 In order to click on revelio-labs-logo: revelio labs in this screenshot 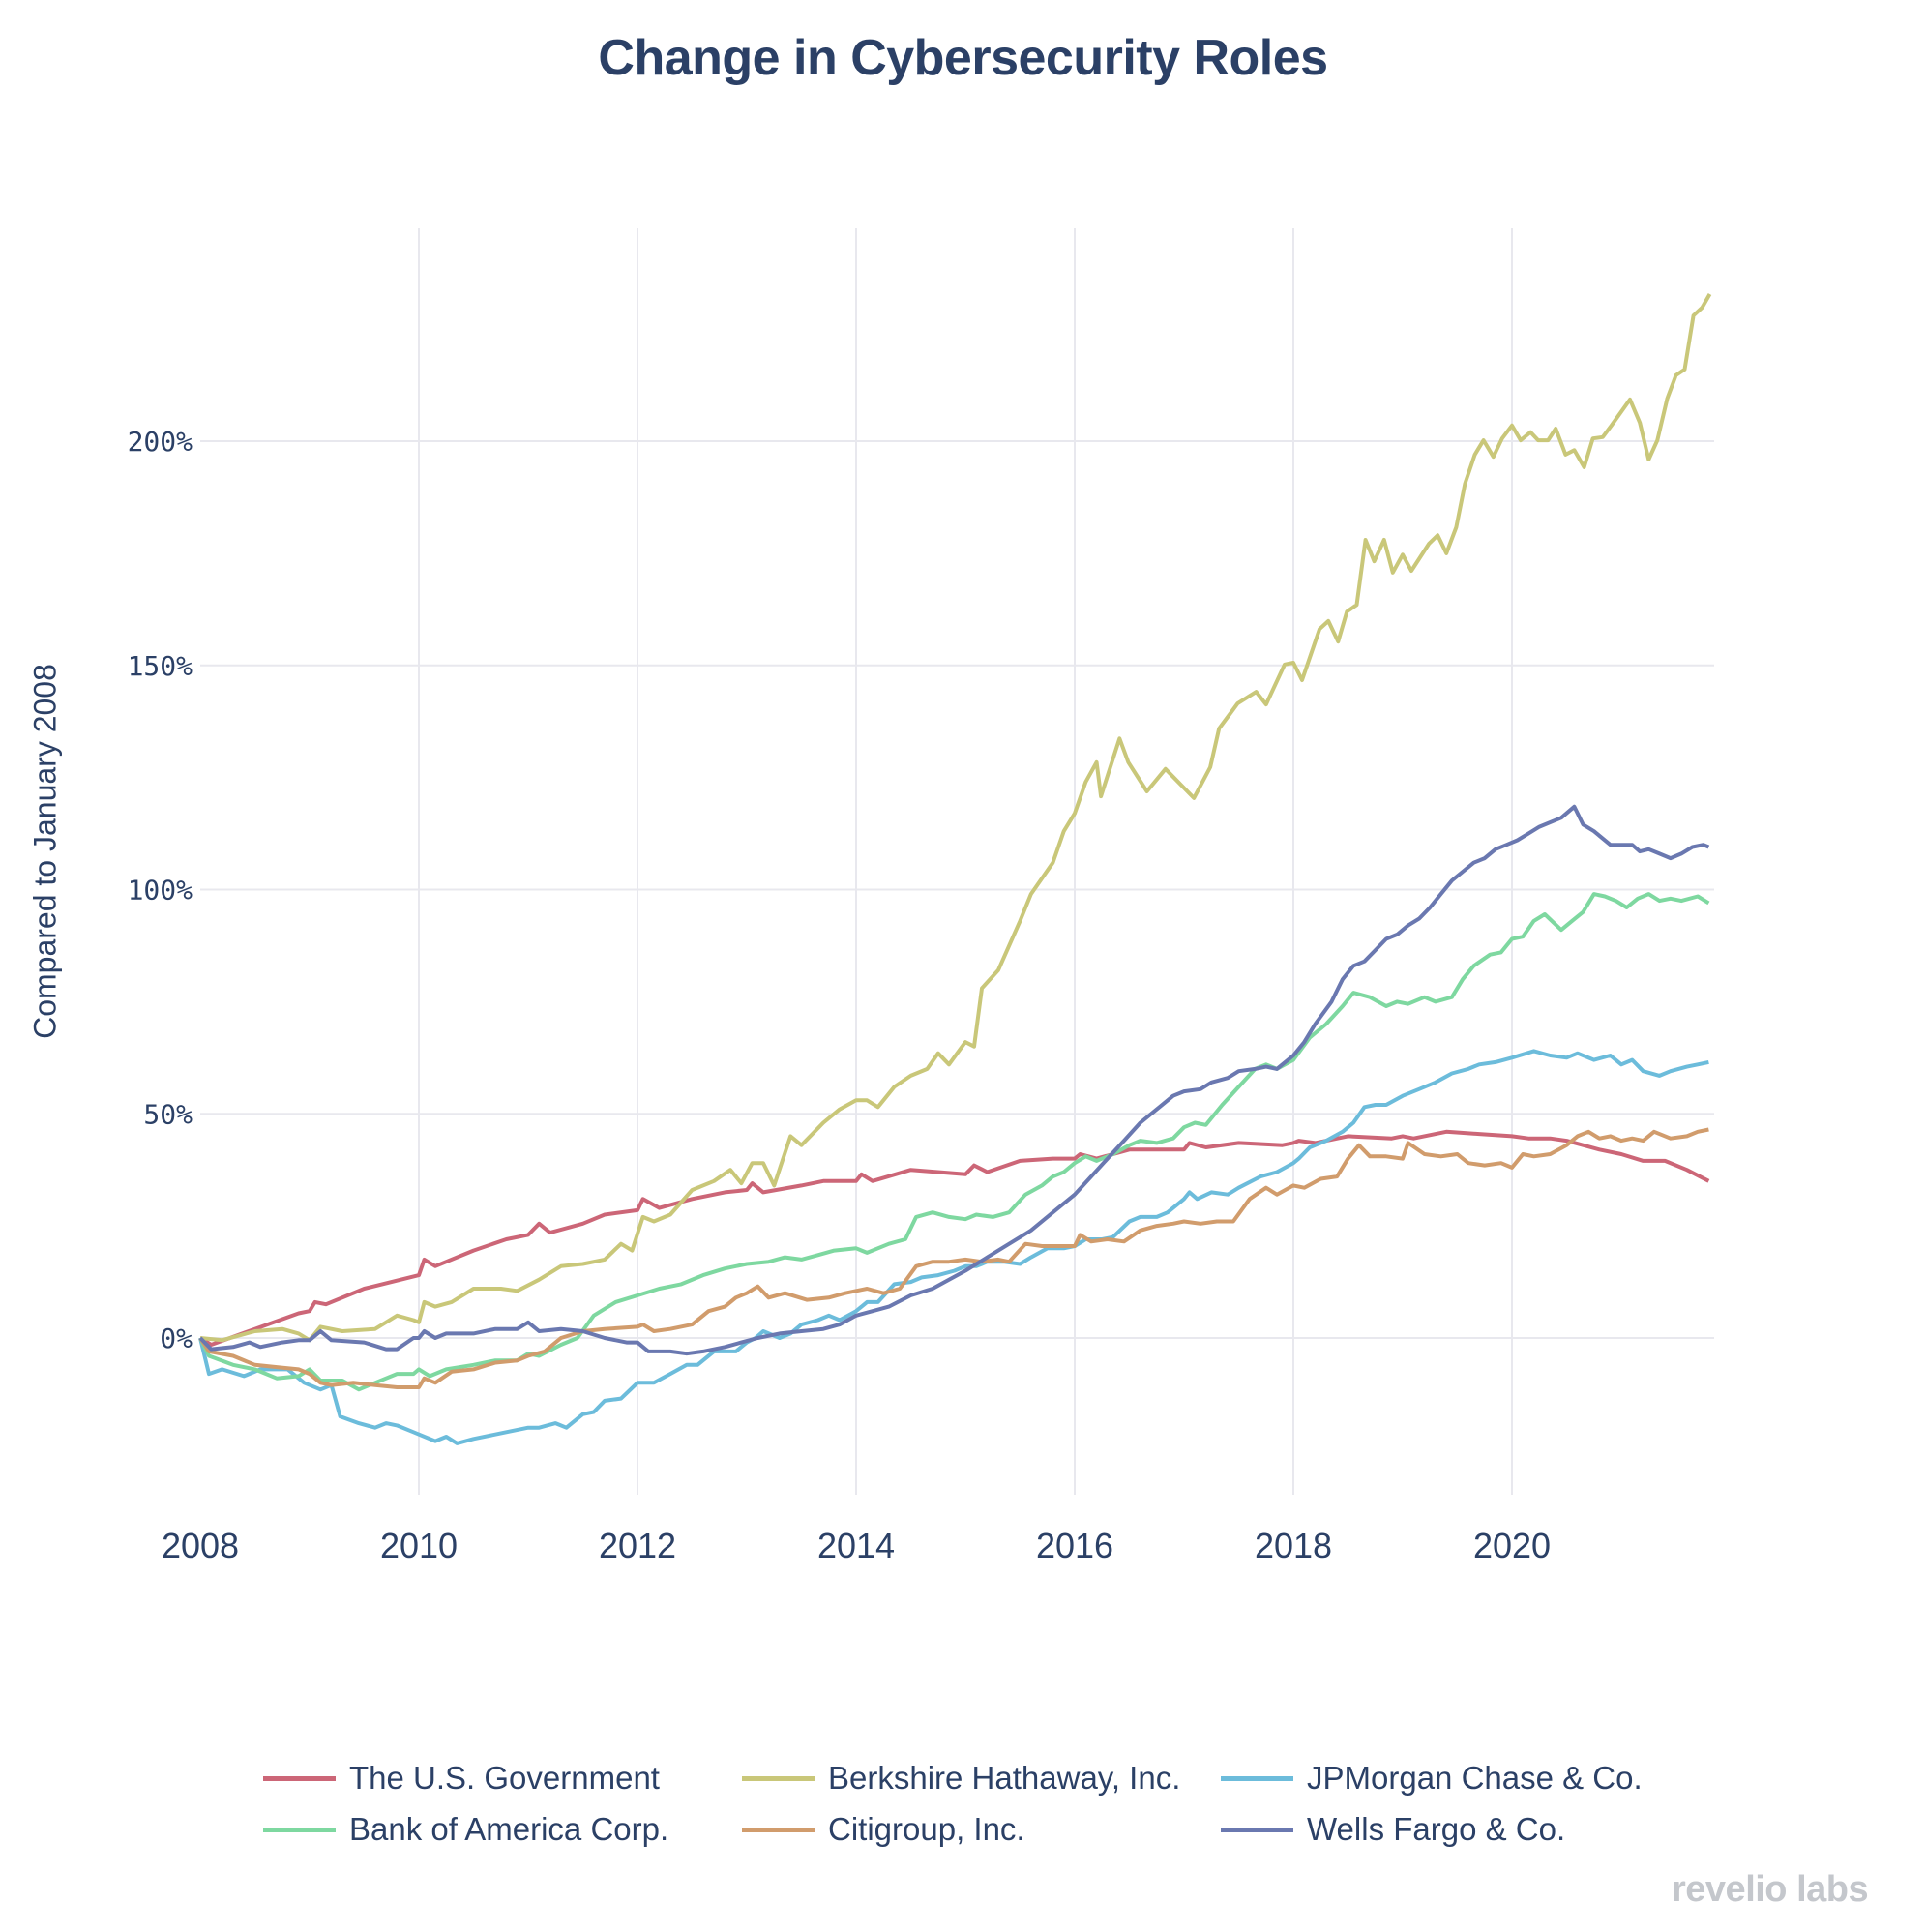, I will do `click(1770, 1889)`.